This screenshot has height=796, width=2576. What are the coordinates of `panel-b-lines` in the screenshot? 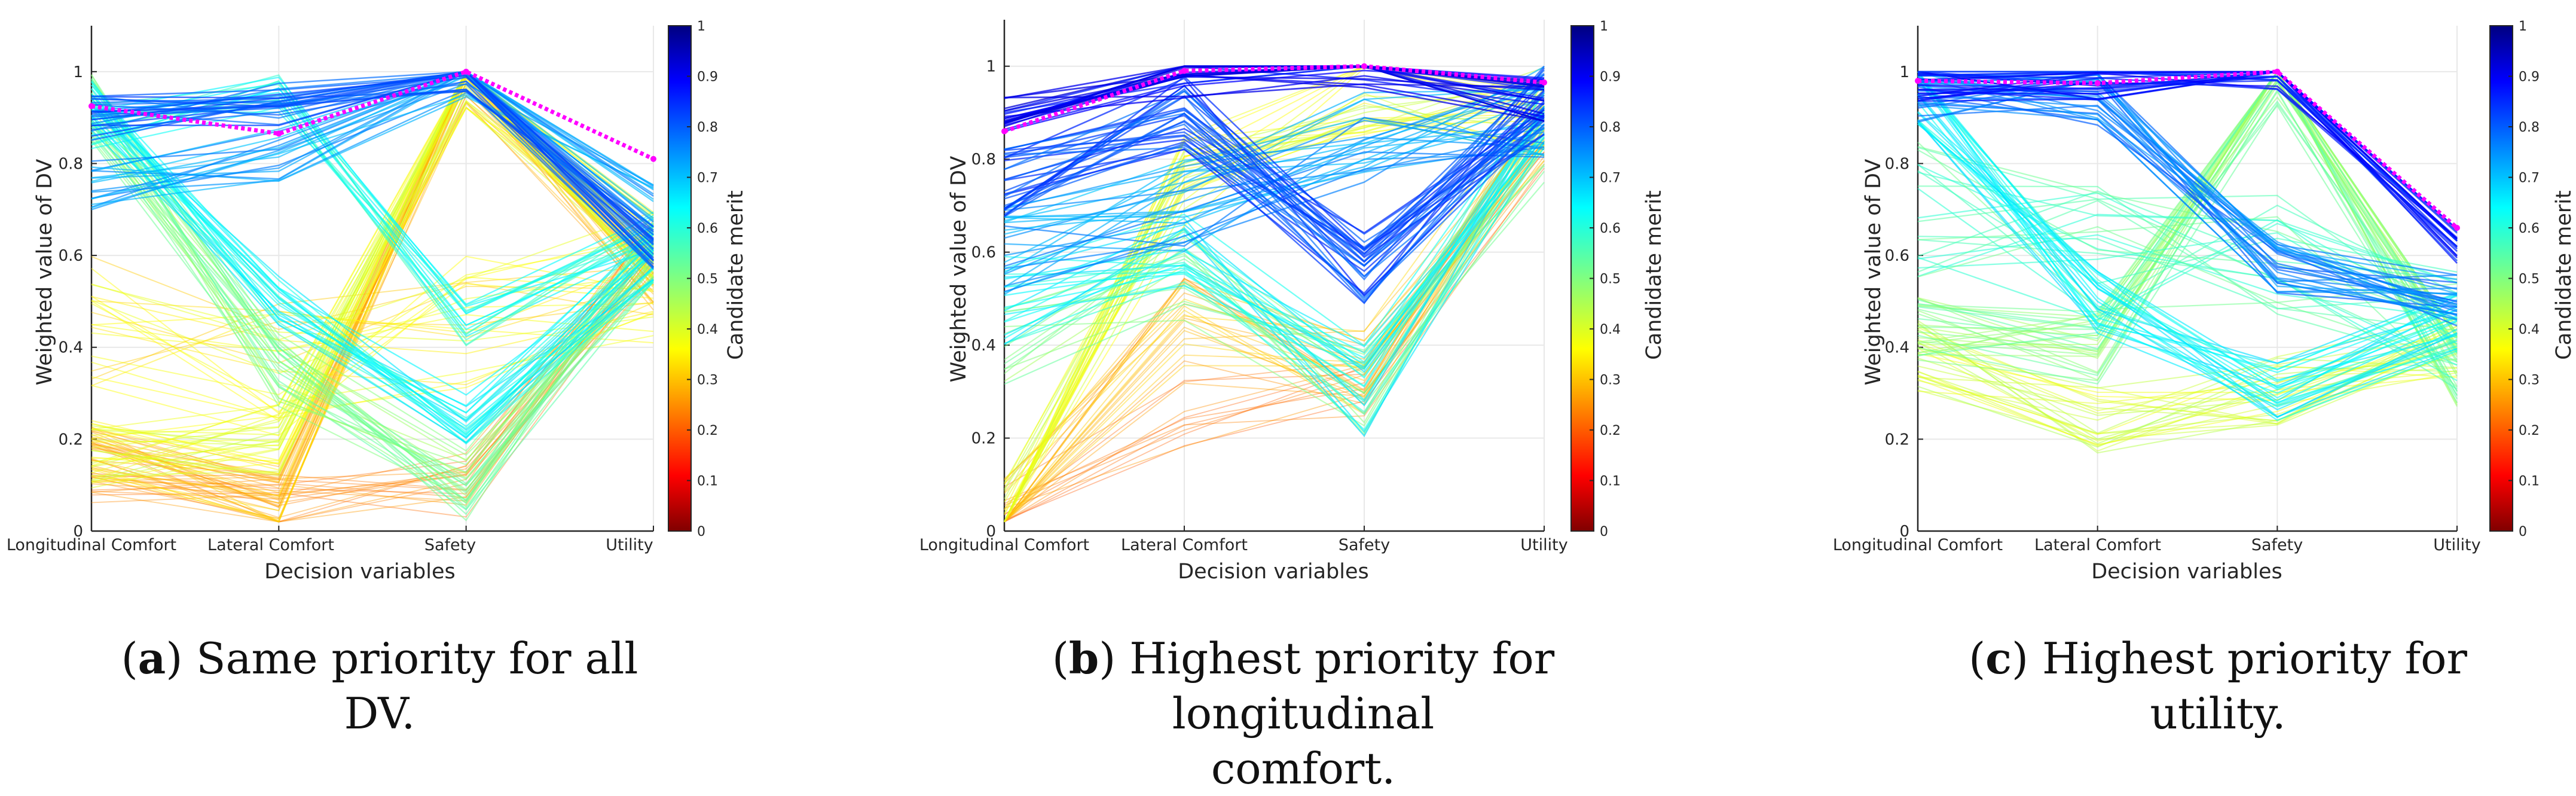 It's located at (1274, 294).